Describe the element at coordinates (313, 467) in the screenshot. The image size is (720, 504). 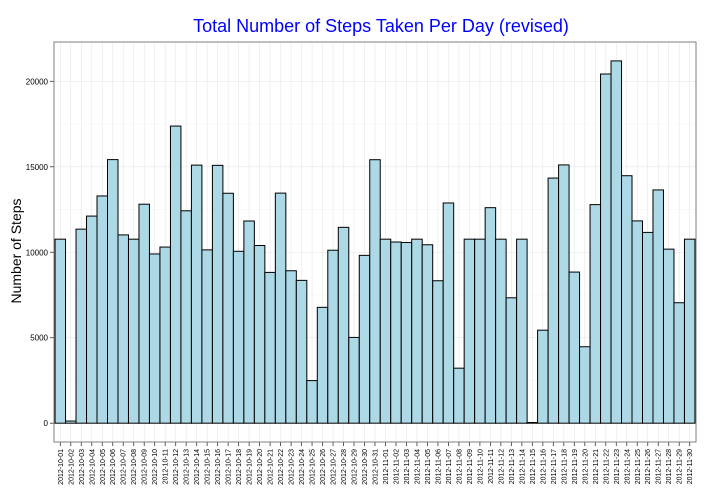
I see `x-tick-label: 2012-10-25` at that location.